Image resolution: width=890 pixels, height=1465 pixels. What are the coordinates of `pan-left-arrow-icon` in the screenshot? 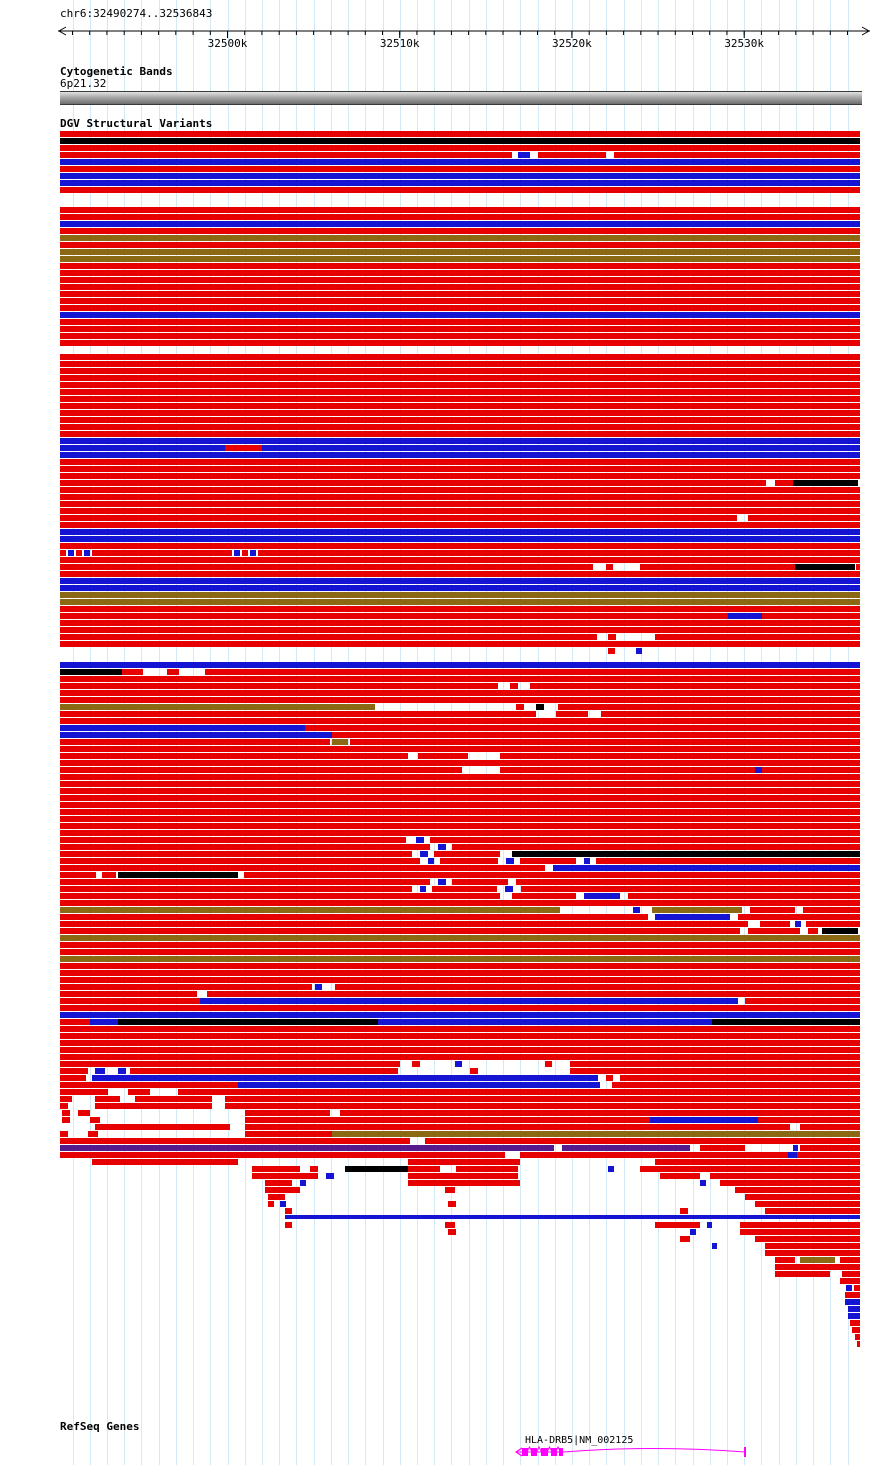 It's located at (62, 31).